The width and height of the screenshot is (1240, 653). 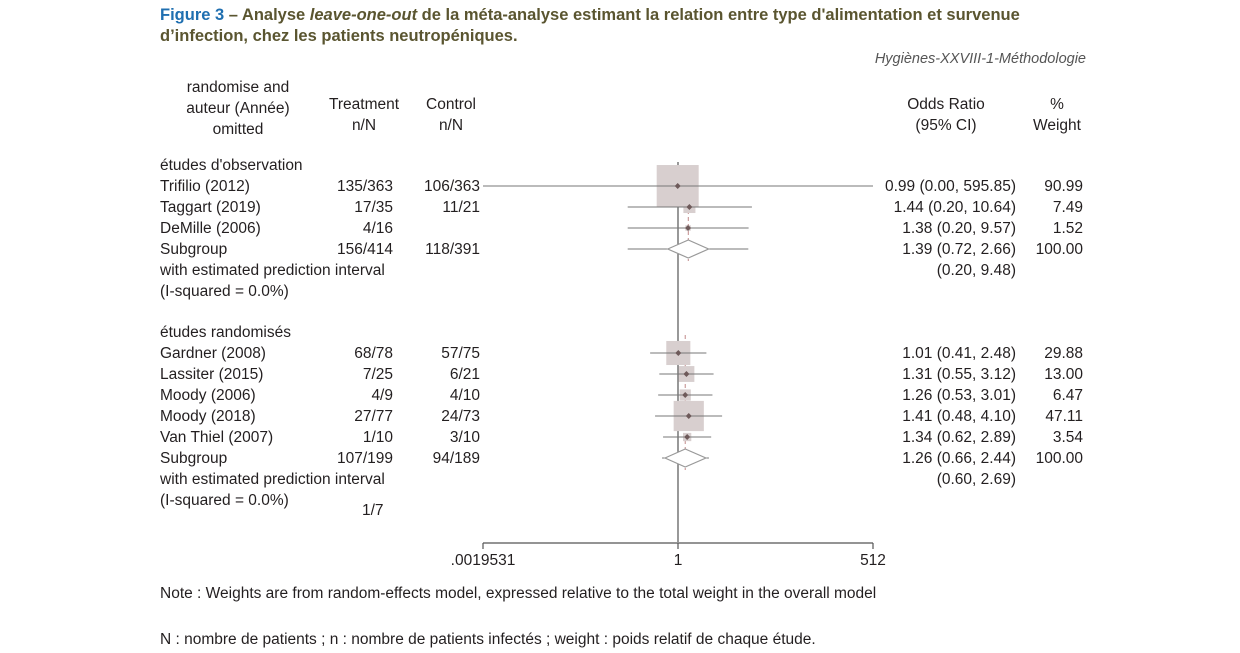 I want to click on study-or: 1.34 (0.62, 2.89), so click(x=959, y=437).